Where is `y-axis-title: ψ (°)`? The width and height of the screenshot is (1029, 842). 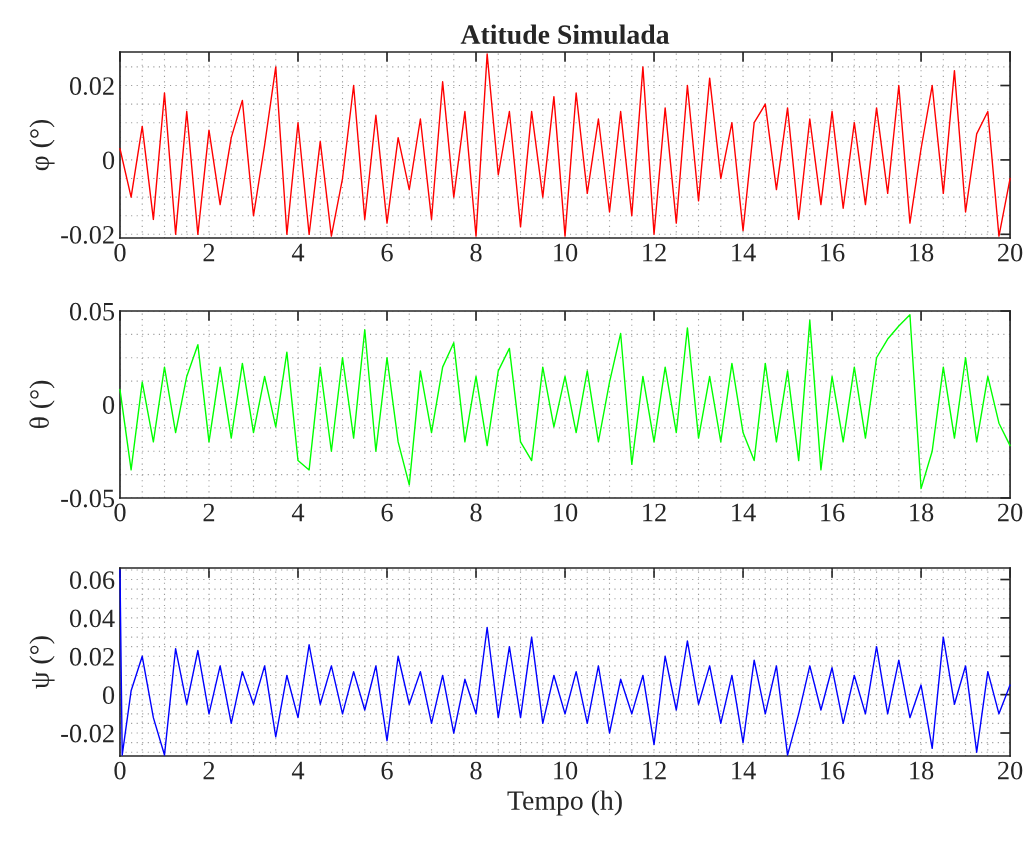 y-axis-title: ψ (°) is located at coordinates (42, 662).